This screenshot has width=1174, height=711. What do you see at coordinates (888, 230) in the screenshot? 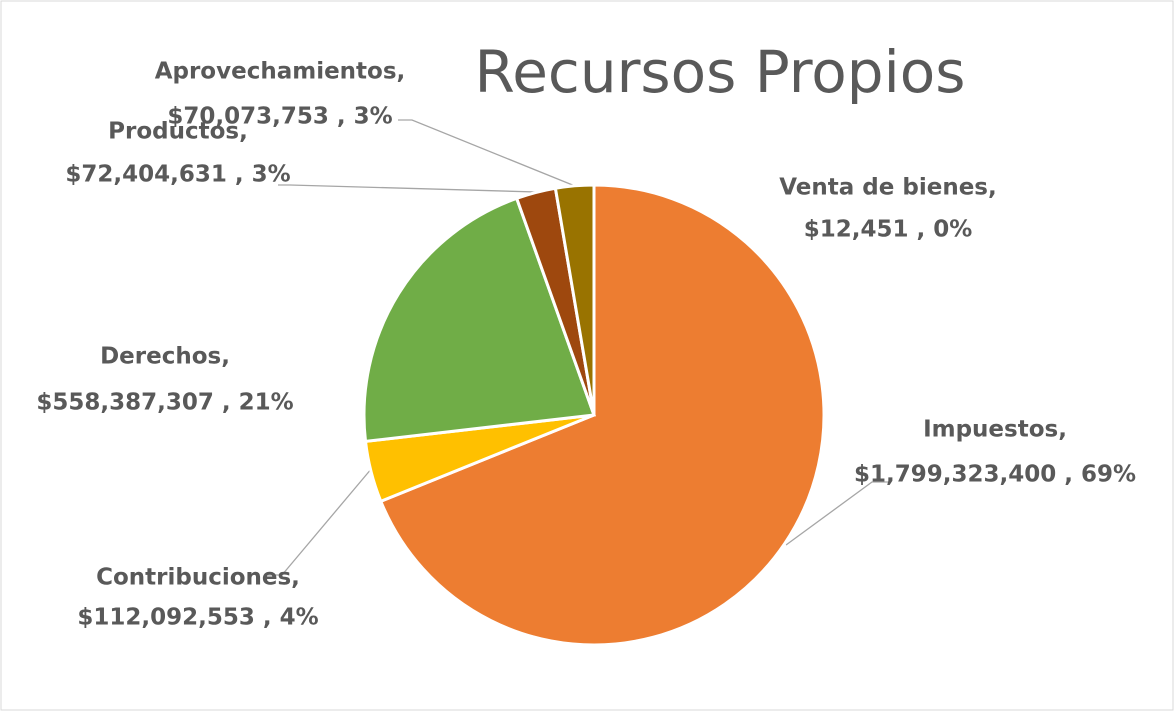
I see `data-label-value: $12,451 , 0%` at bounding box center [888, 230].